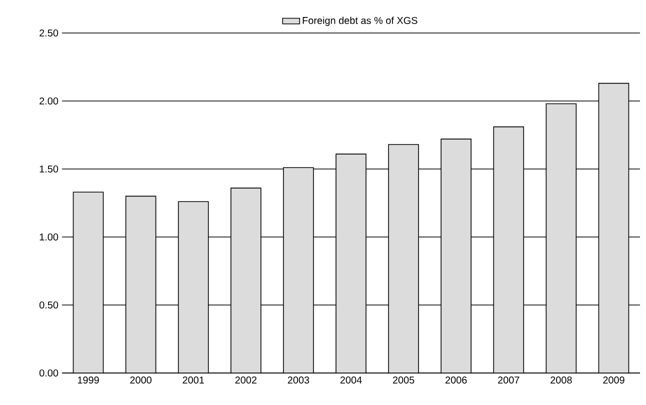 The image size is (646, 405). What do you see at coordinates (49, 169) in the screenshot?
I see `y-tick-label: 1.50` at bounding box center [49, 169].